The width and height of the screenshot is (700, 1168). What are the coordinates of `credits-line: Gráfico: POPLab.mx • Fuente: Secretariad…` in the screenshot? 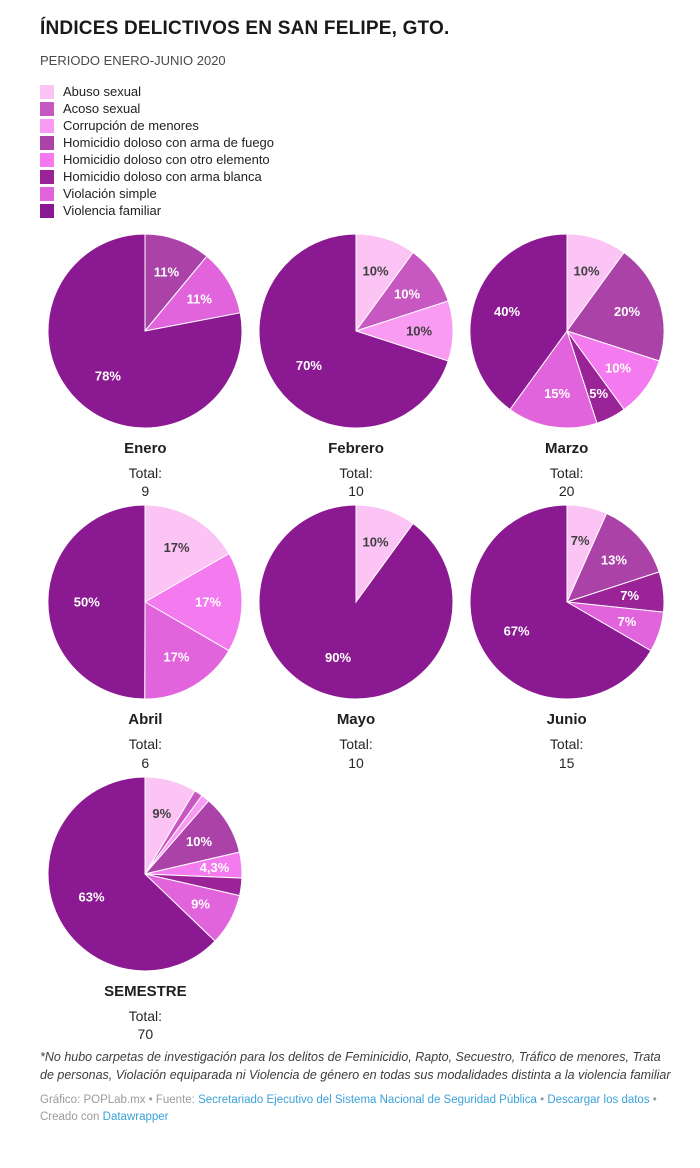 It's located at (356, 1110).